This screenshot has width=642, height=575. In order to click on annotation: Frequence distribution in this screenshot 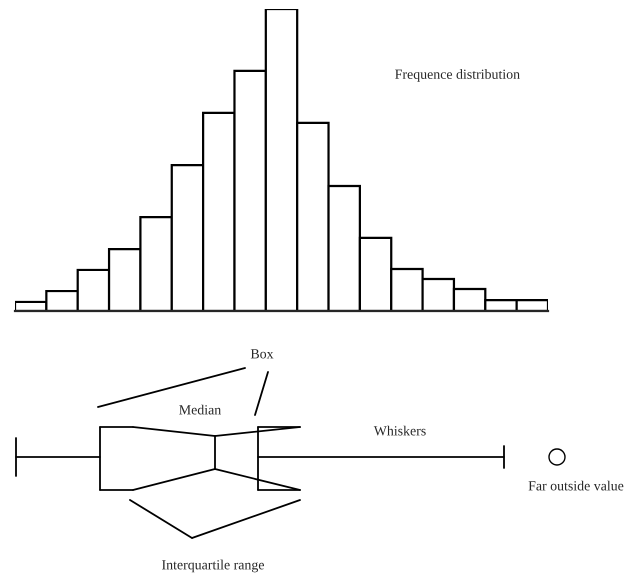, I will do `click(457, 75)`.